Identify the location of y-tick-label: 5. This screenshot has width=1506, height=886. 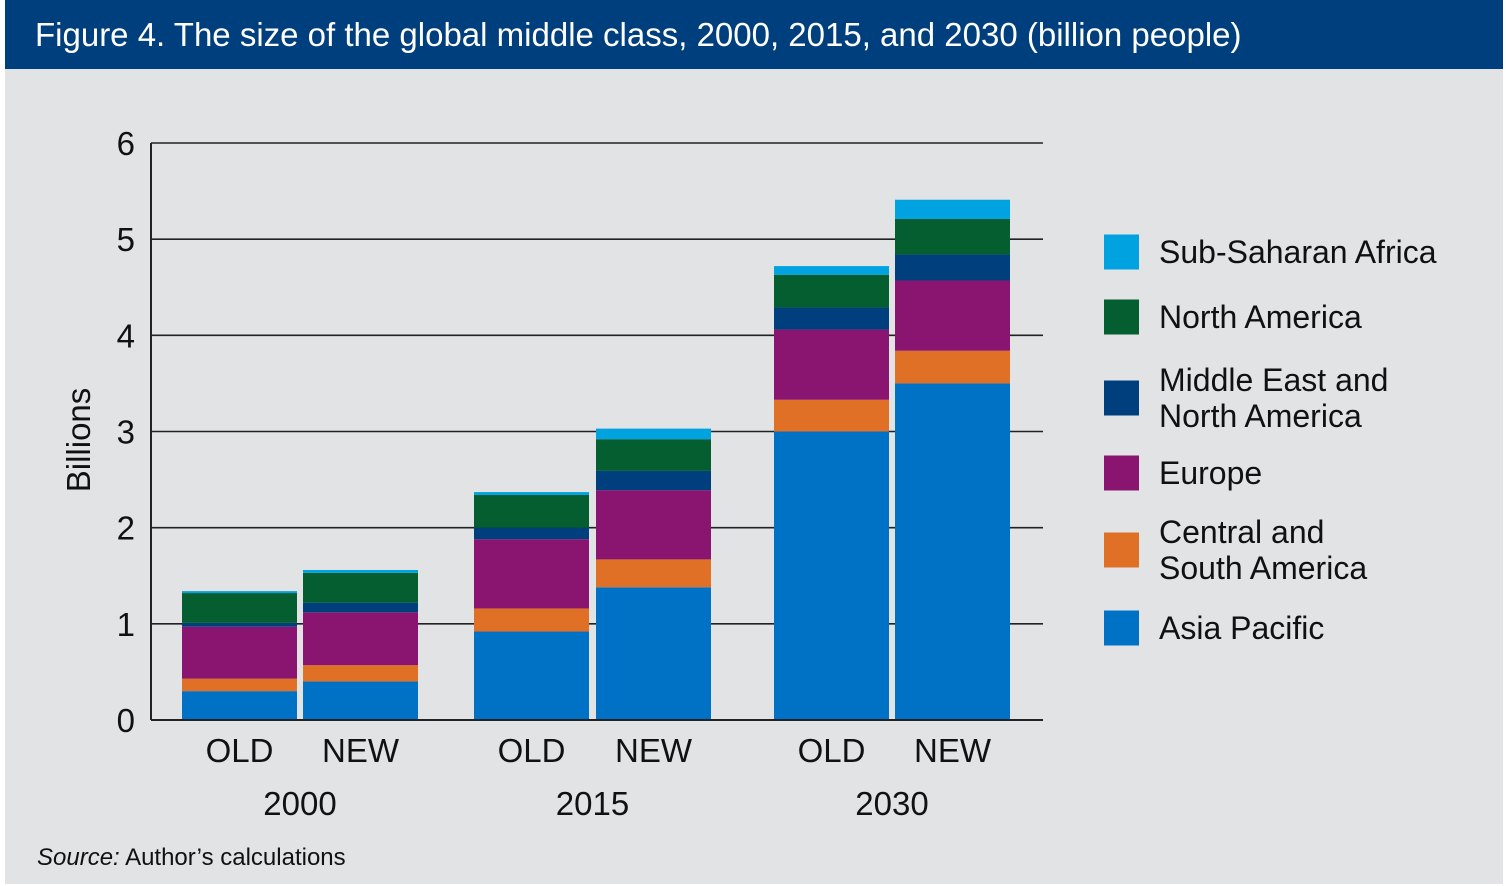
(126, 239).